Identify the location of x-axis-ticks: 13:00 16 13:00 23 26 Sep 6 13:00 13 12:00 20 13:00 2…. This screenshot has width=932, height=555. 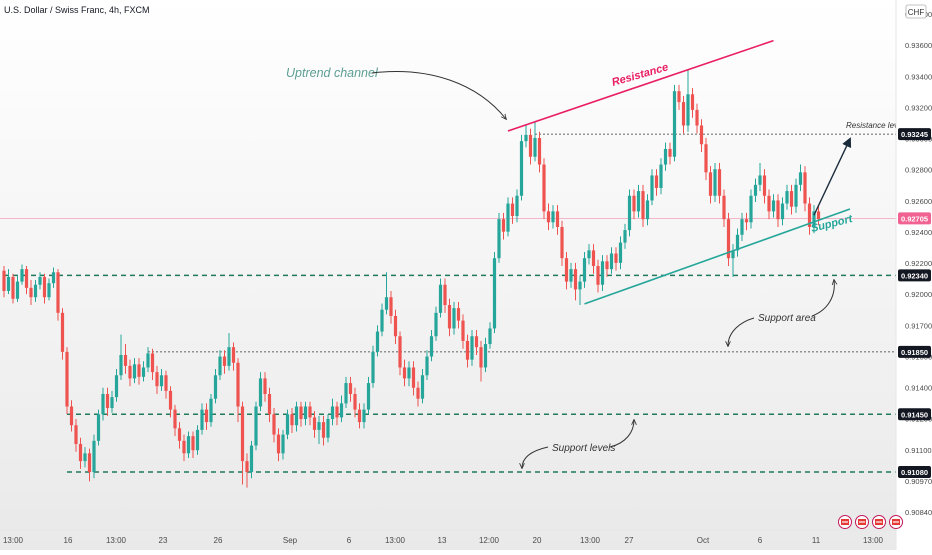
(443, 540).